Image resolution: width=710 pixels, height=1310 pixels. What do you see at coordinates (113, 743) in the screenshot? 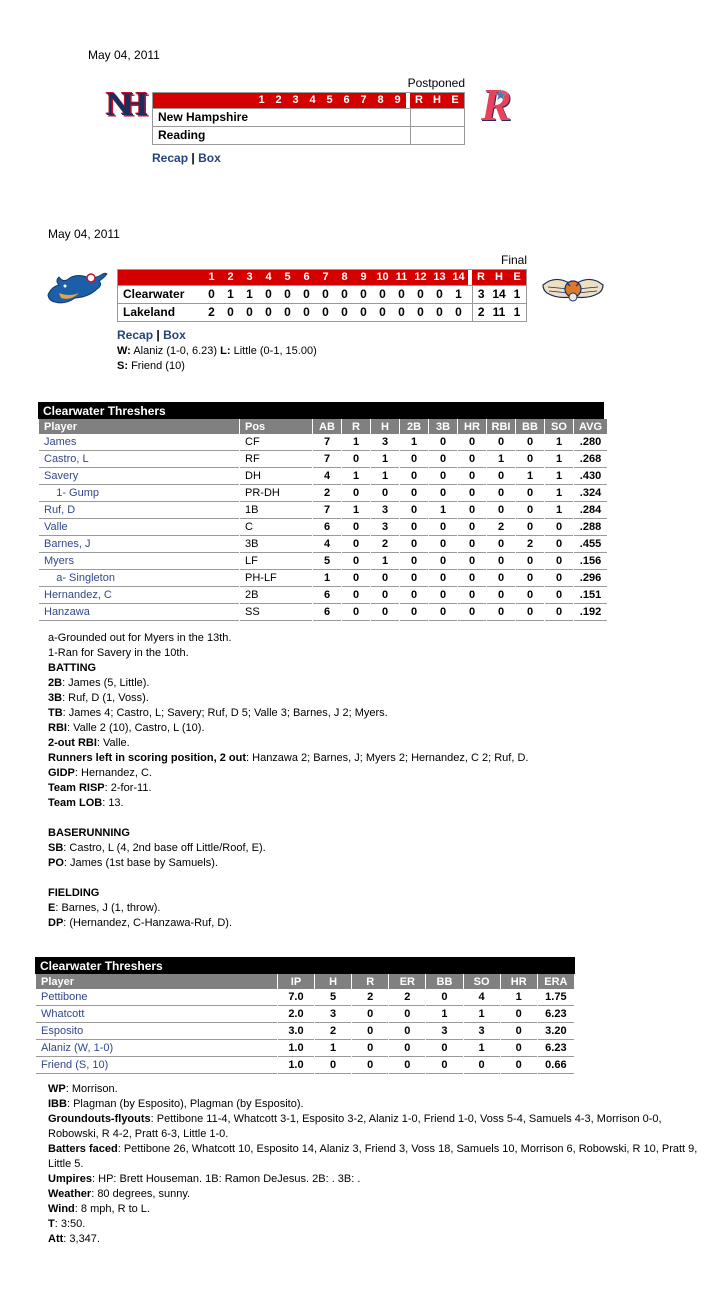
I see `note-text: : Valle.` at bounding box center [113, 743].